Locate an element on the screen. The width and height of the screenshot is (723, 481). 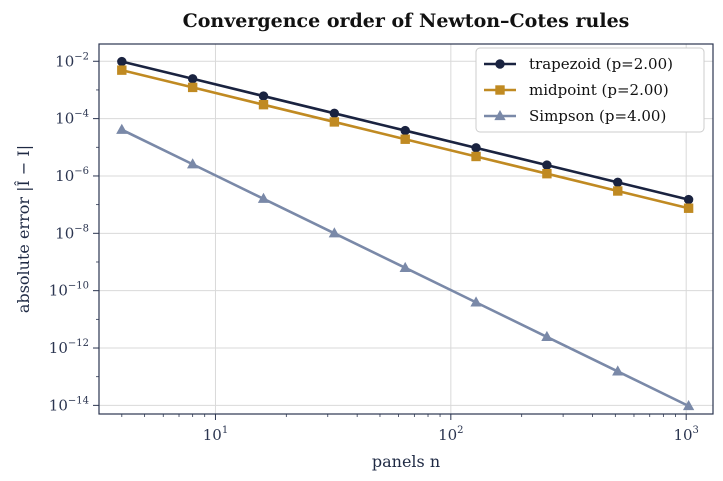
y-tick-label: 10⁻² is located at coordinates (72, 60).